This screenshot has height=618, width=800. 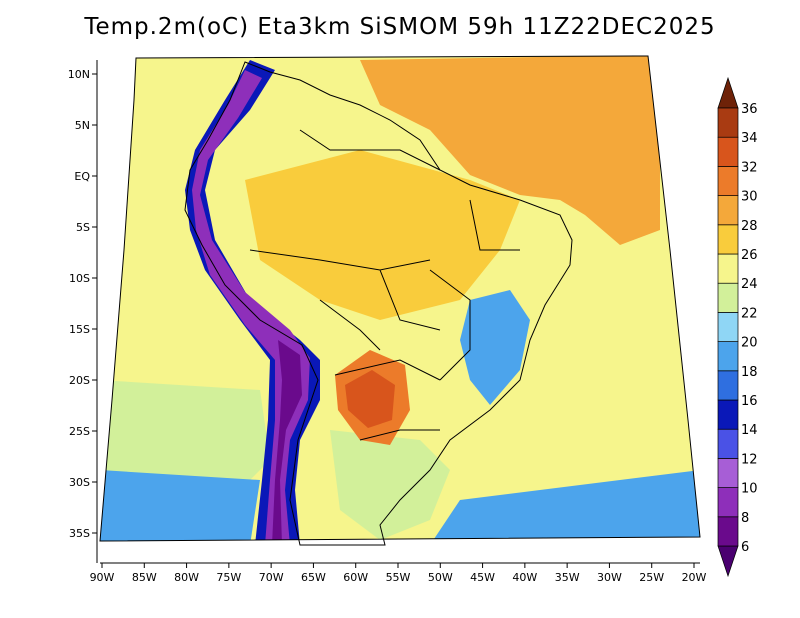 I want to click on colorbar-label-32: 32, so click(x=749, y=167).